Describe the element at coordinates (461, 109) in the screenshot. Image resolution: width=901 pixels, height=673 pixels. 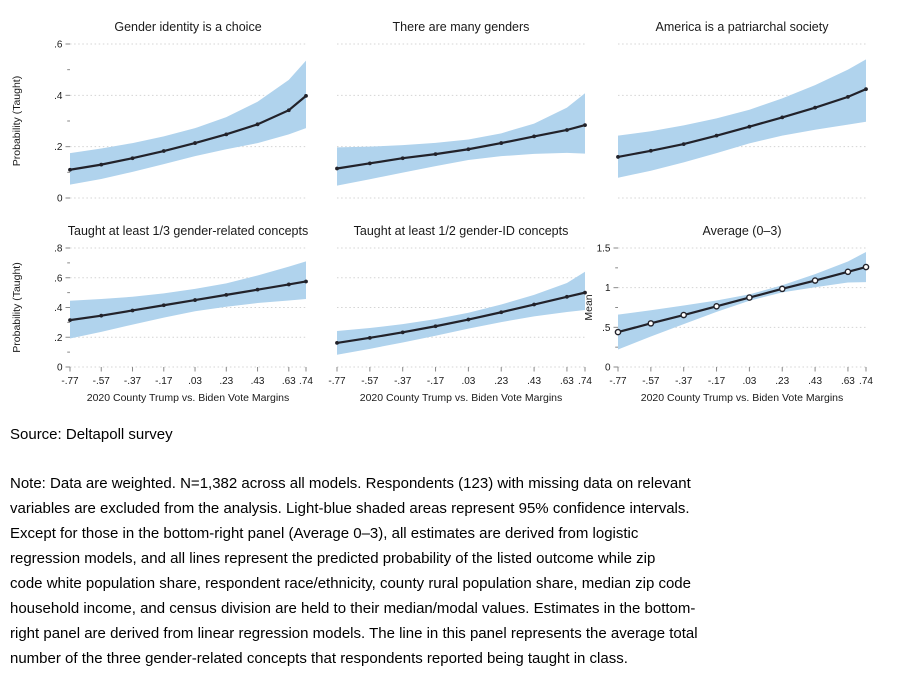
I see `panel-2: There are many genders` at that location.